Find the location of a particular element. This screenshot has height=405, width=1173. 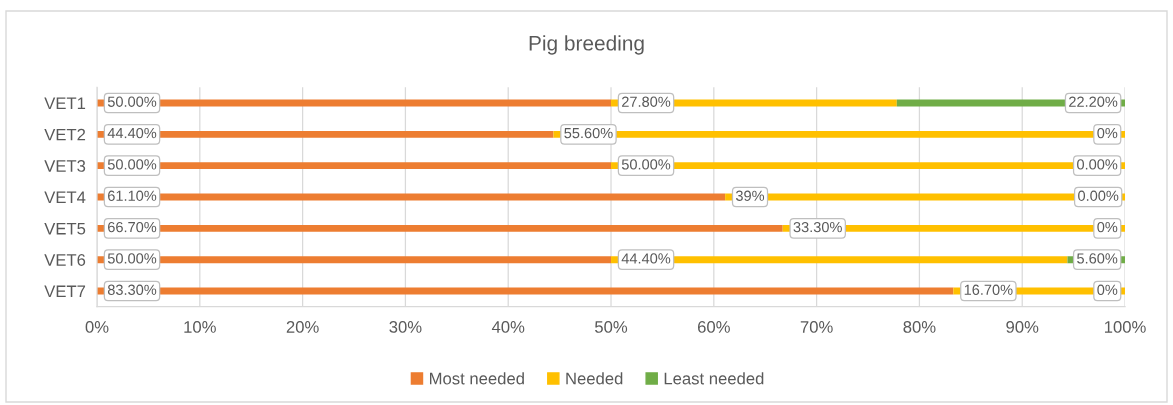

data-label: 16.70% is located at coordinates (988, 289).